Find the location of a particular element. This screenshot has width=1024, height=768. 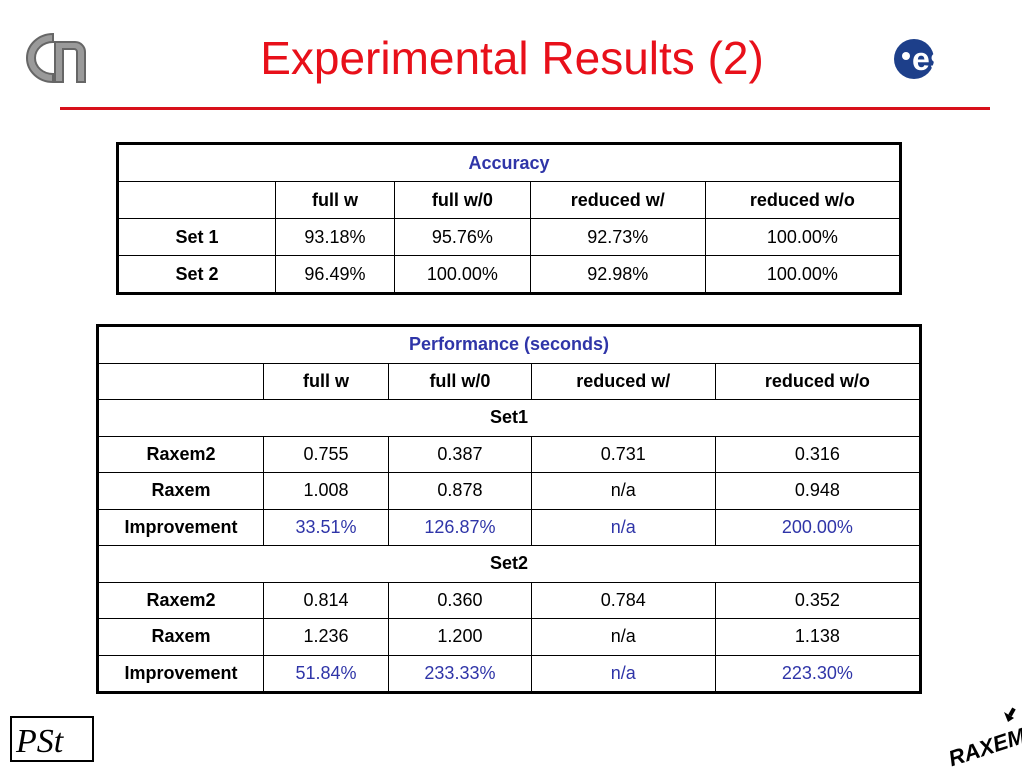

slide-title: Experimental Results (2) is located at coordinates (512, 58).